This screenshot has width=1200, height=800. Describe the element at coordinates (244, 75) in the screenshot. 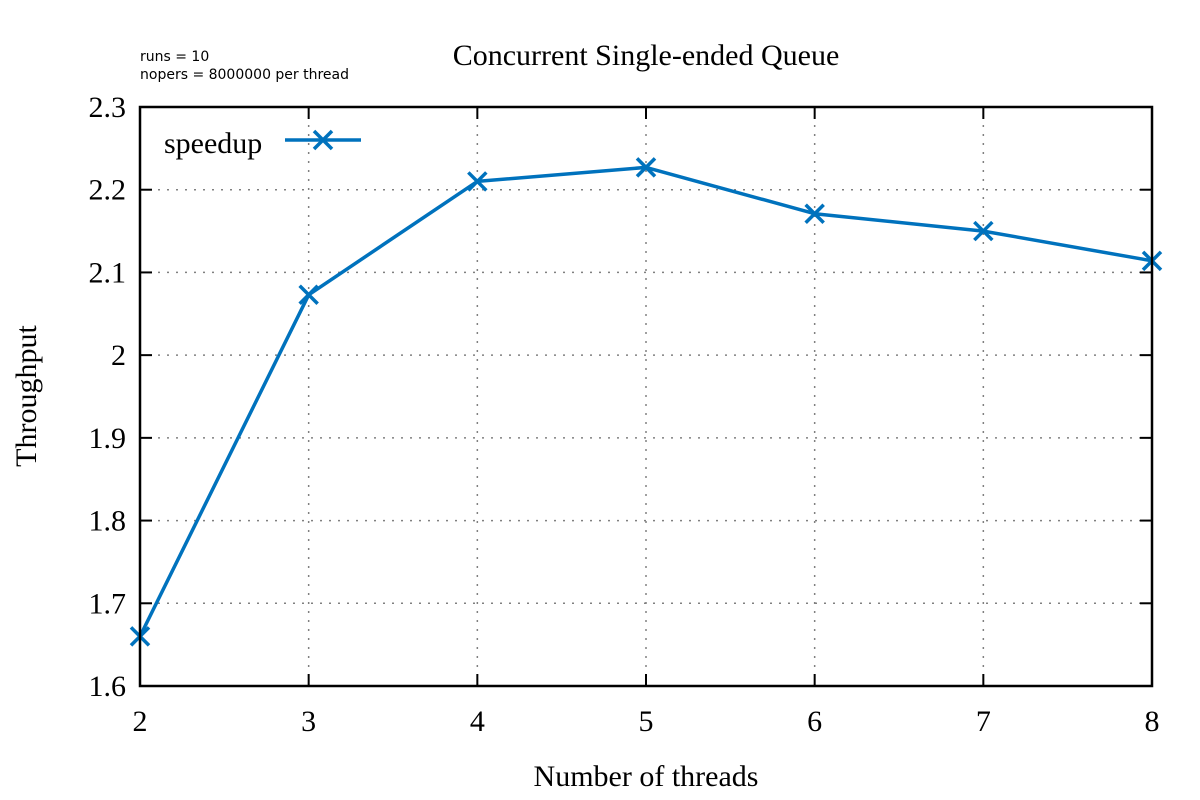

I see `annotation-nopers: nopers = 8000000 per thread` at that location.